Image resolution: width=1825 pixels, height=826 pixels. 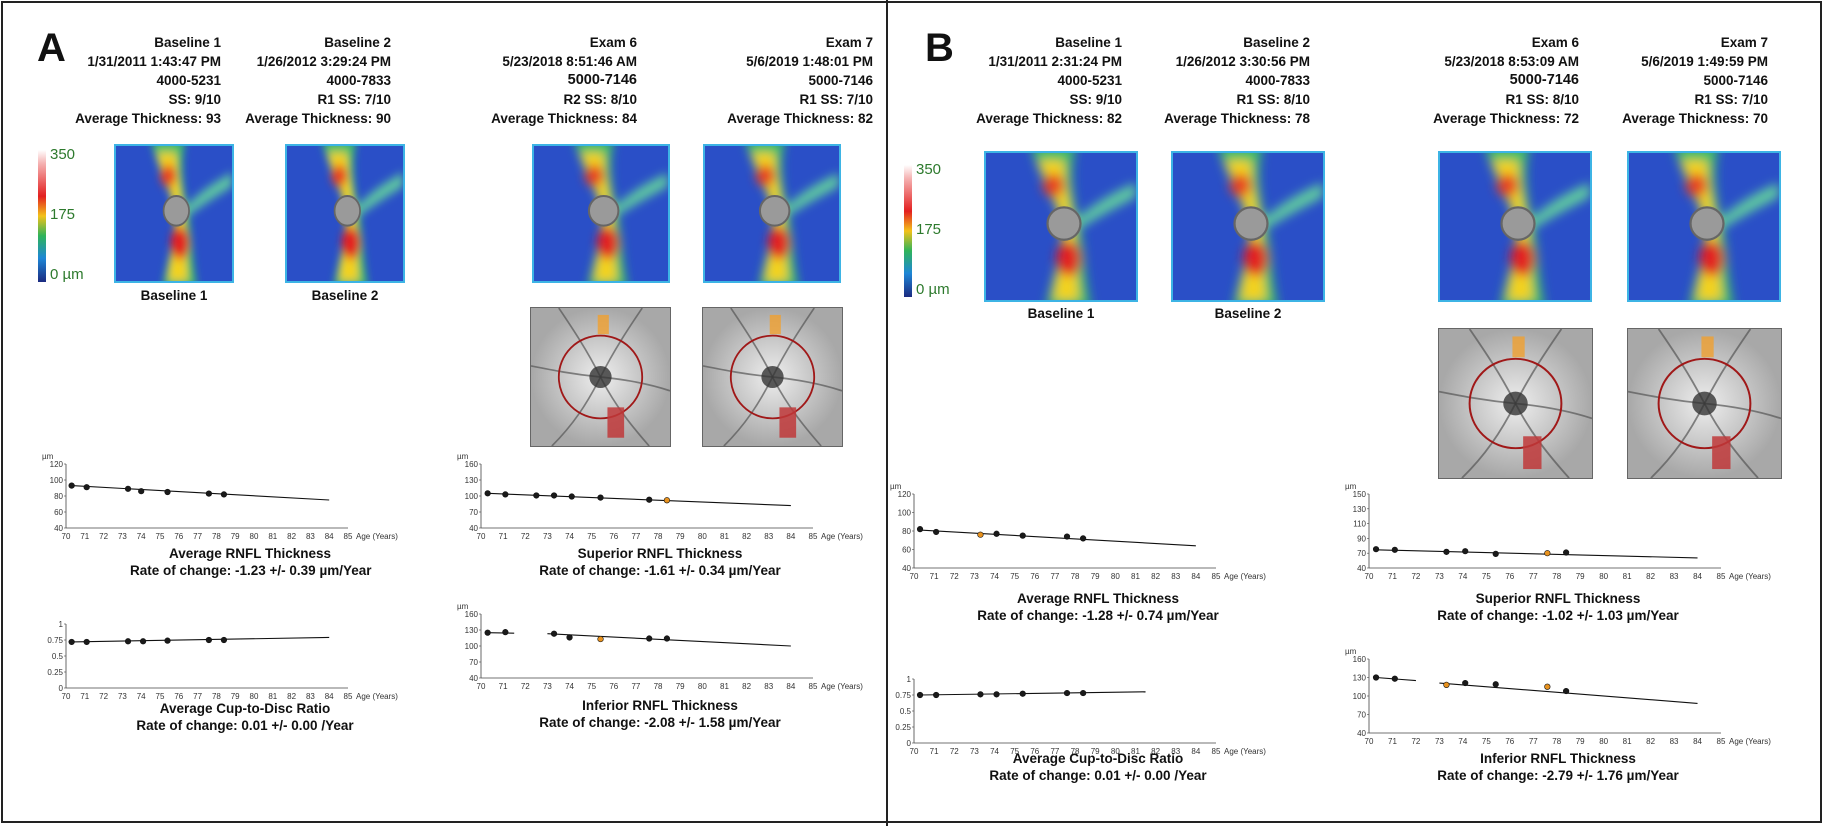 I want to click on exam-datetime: 5/6/2019 1:49:59 PM, so click(x=1704, y=61).